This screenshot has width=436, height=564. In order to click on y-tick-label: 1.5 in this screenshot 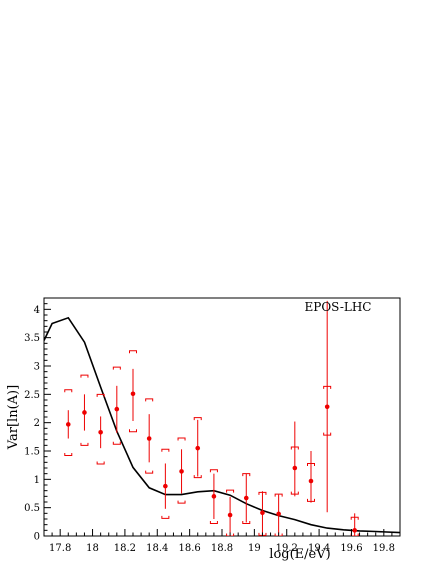, I will do `click(32, 452)`.